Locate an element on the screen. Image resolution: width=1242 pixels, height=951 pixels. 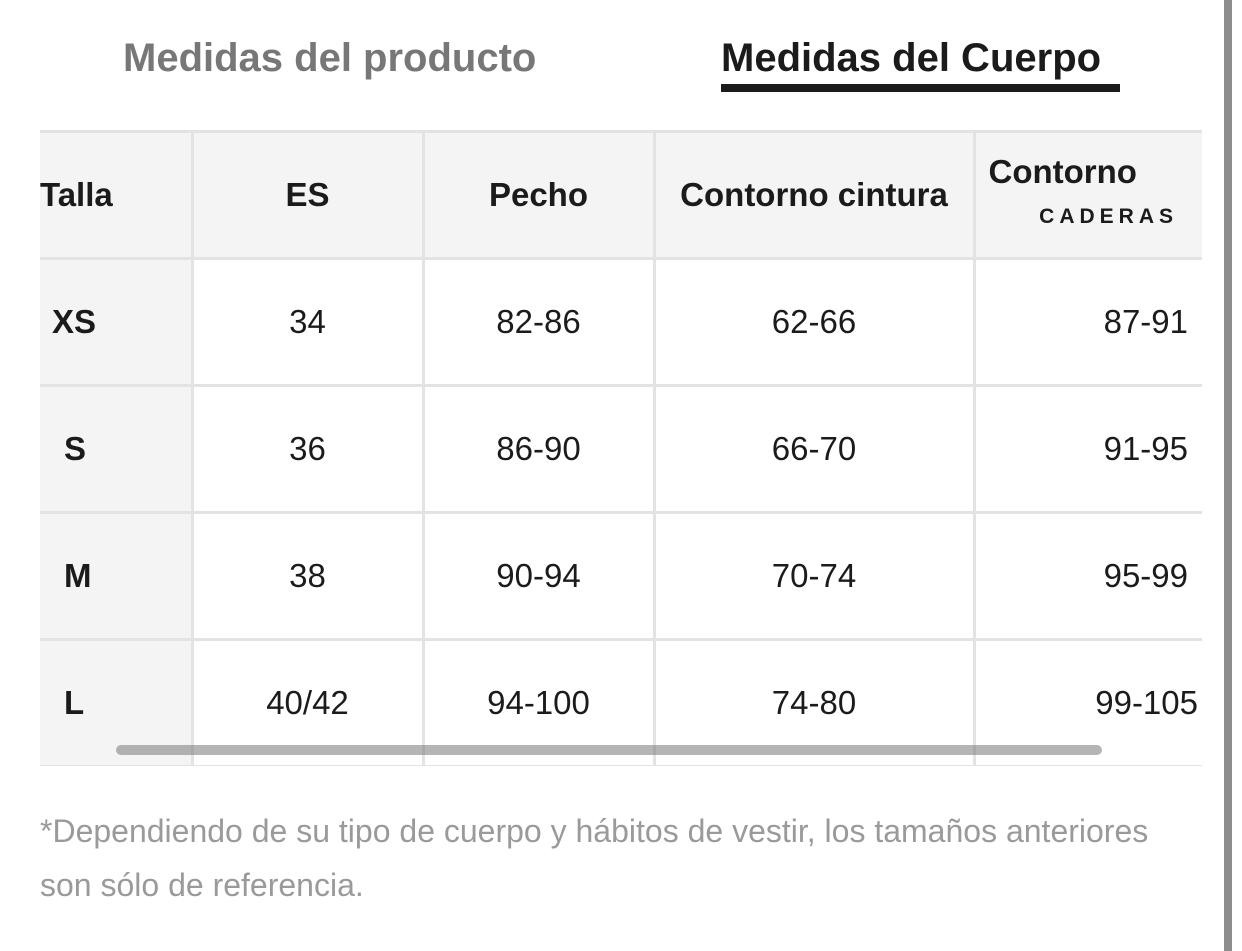
tab-body-measurements: Medidas del Cuerpo is located at coordinates (911, 58).